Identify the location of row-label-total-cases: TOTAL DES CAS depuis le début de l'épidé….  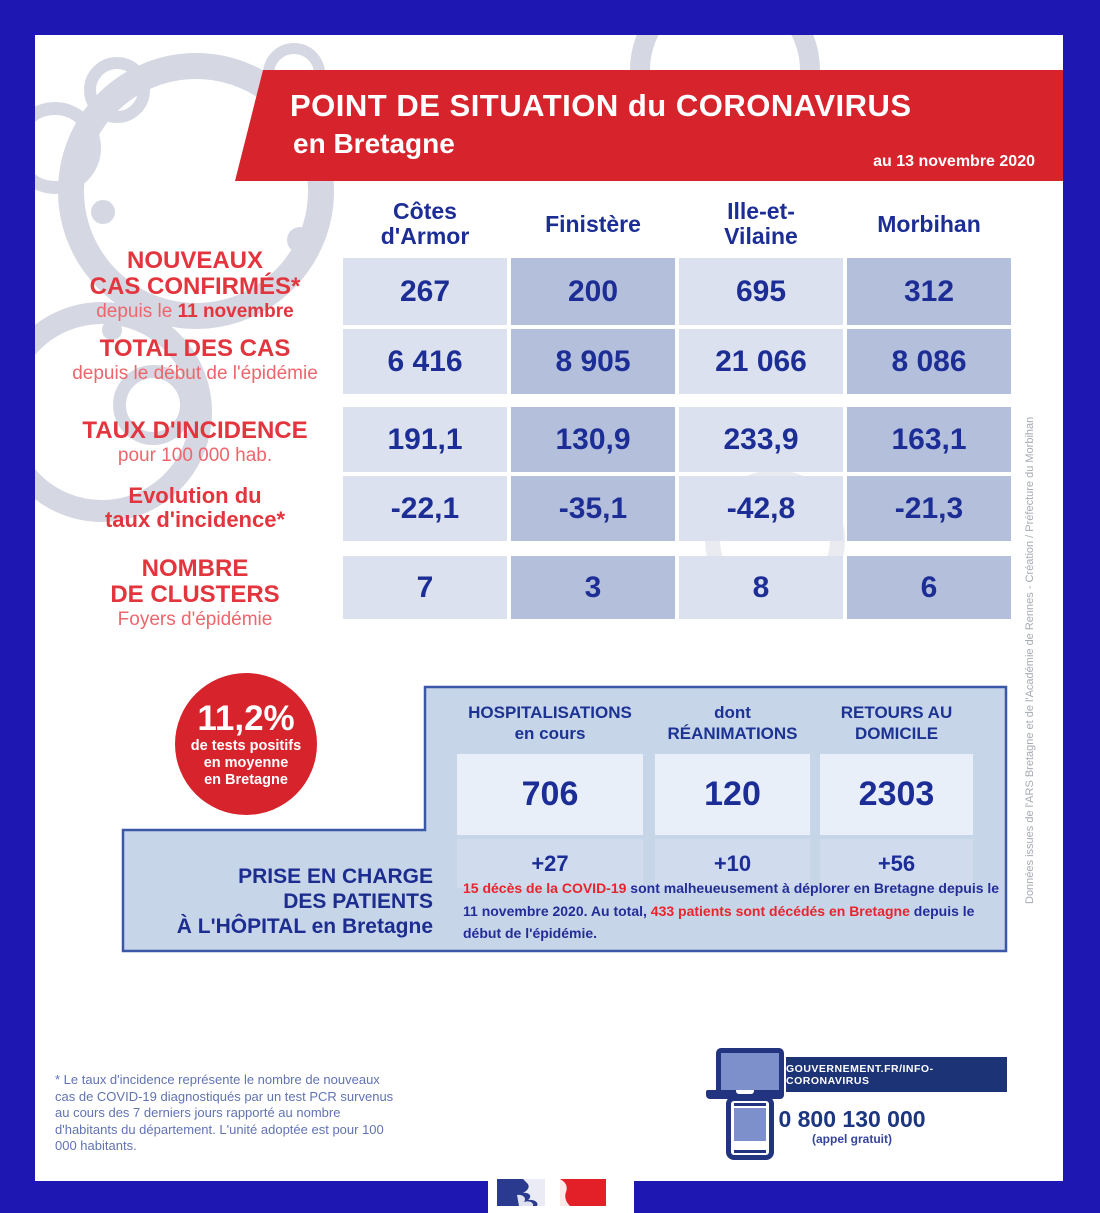
(195, 360).